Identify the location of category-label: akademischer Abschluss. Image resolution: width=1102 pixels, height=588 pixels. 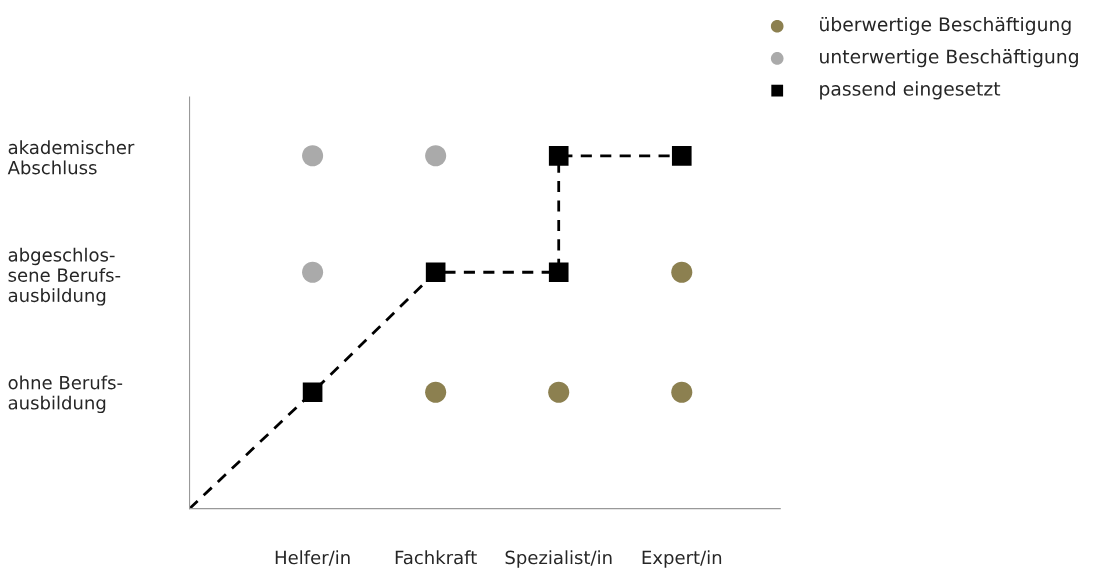
(71, 157).